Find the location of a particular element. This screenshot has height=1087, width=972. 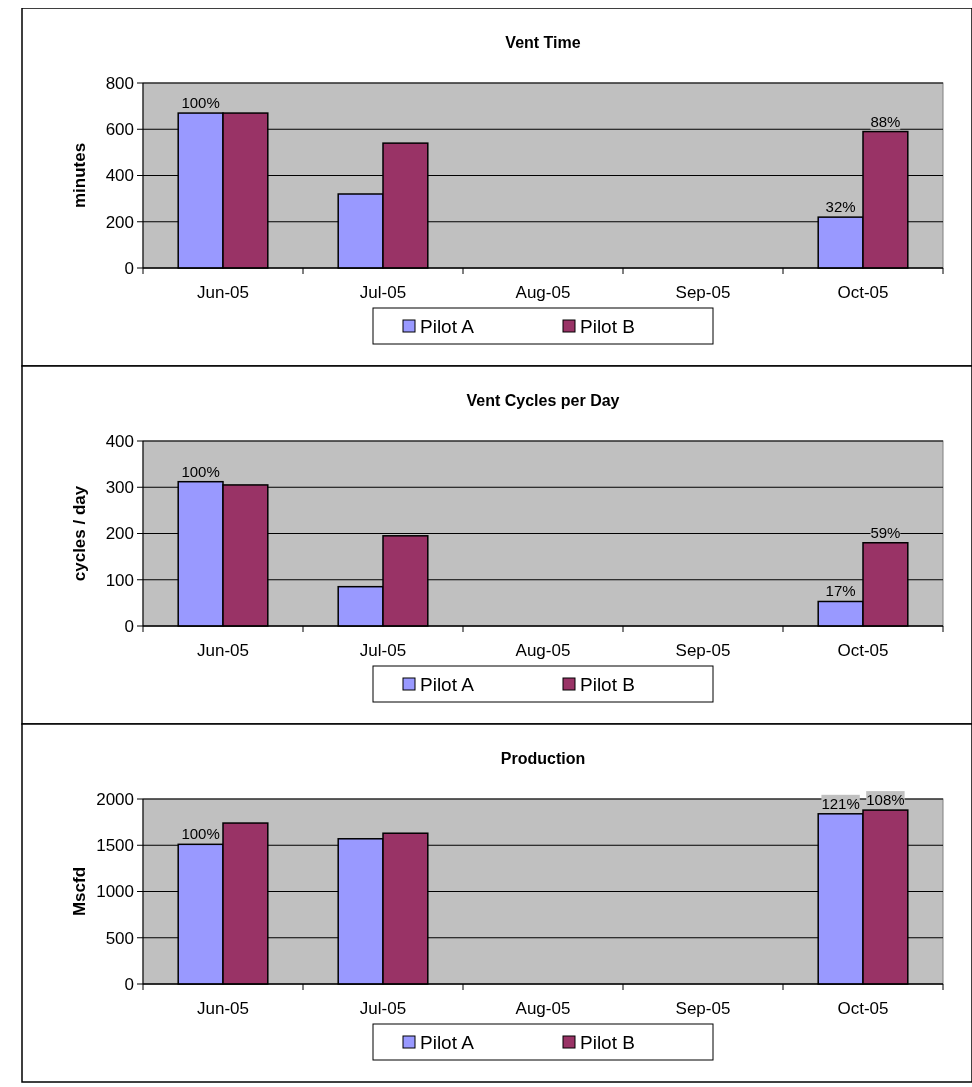

y-axis-title: minutes is located at coordinates (79, 175).